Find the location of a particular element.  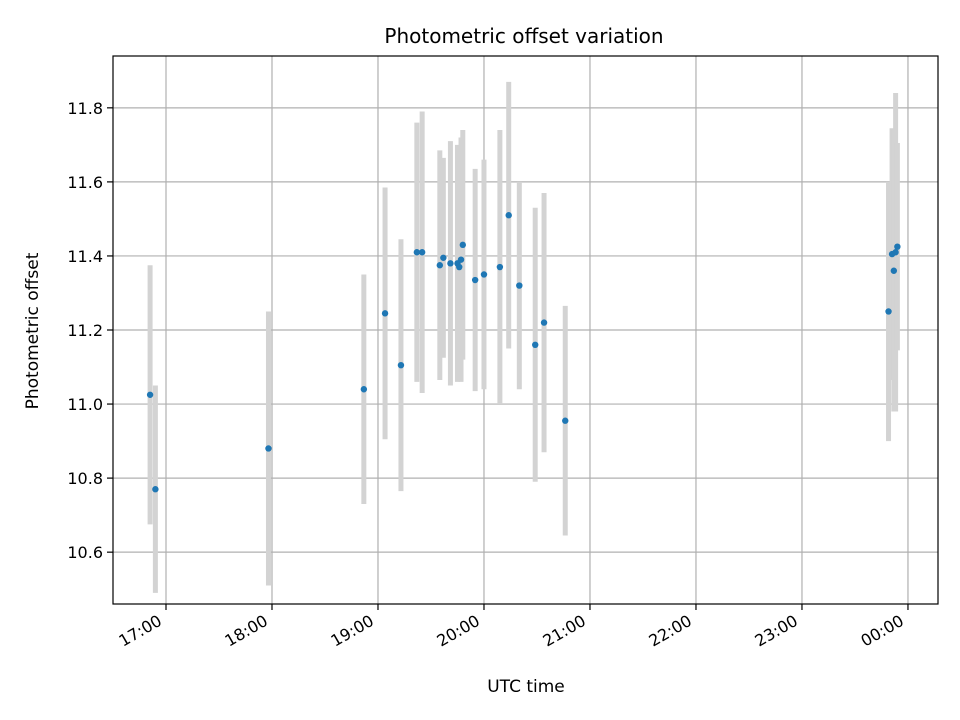

x-tick-label: 21:00 is located at coordinates (564, 631).